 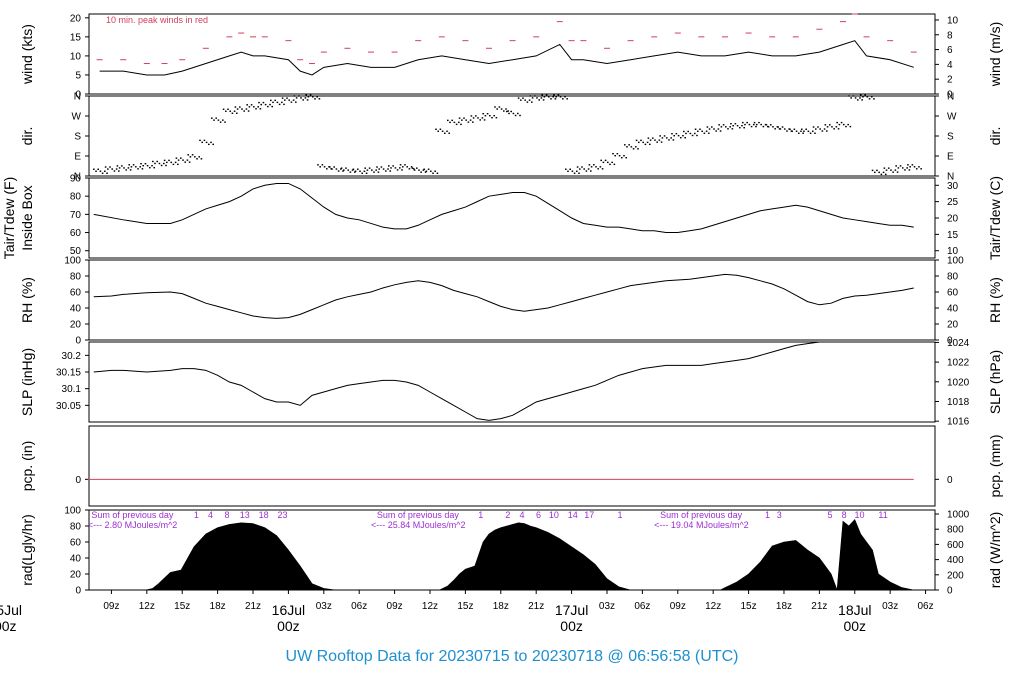 What do you see at coordinates (418, 515) in the screenshot?
I see `rad-daily-sum: Sum of previous day` at bounding box center [418, 515].